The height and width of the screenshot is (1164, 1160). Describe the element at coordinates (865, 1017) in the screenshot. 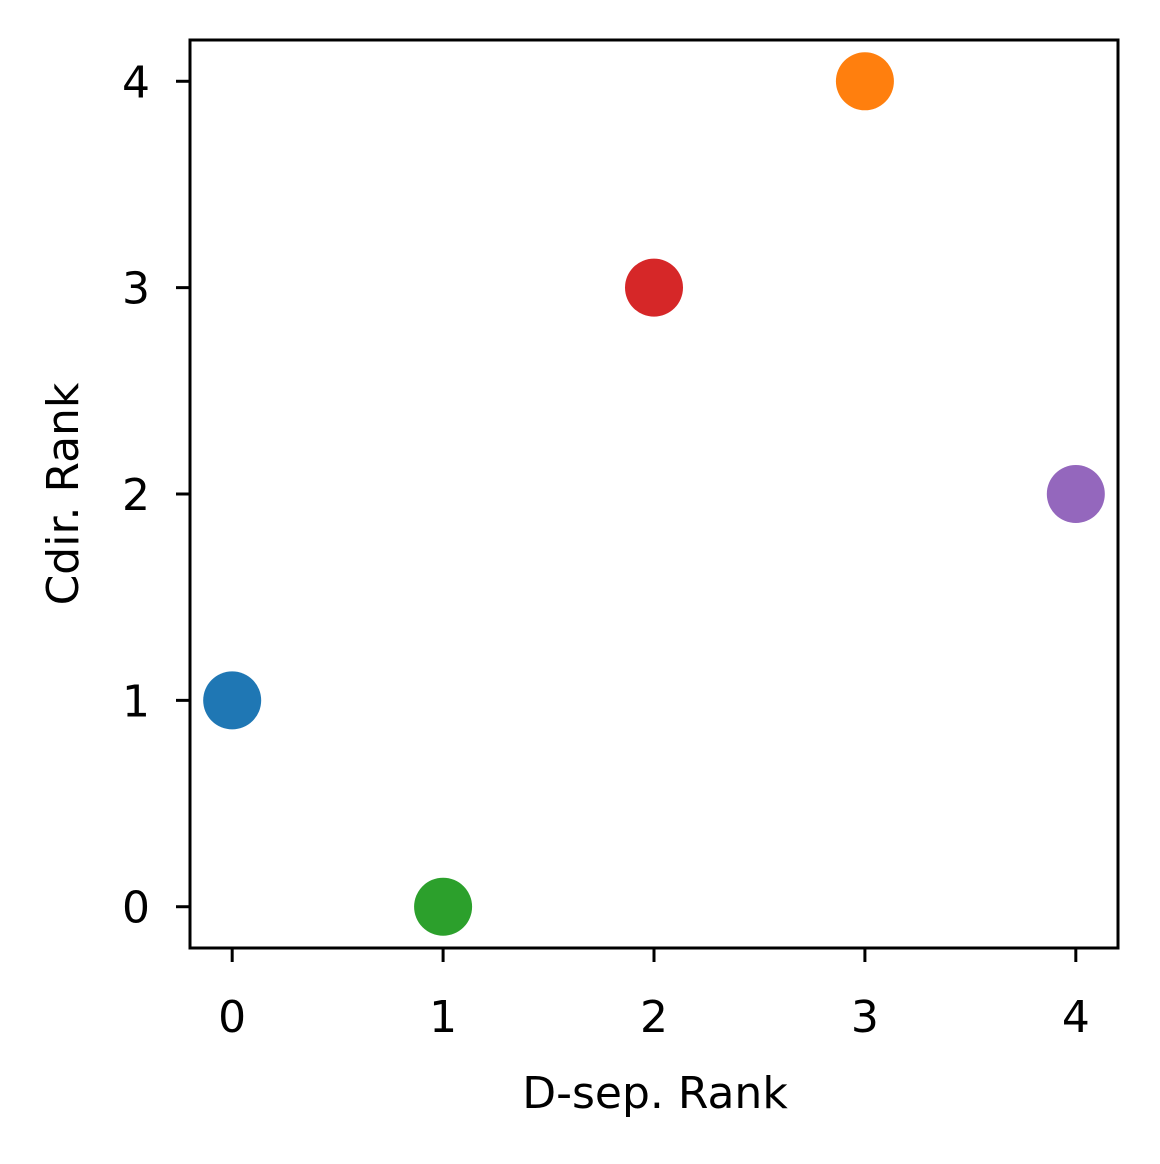

I see `x-tick-label-3: 3` at that location.